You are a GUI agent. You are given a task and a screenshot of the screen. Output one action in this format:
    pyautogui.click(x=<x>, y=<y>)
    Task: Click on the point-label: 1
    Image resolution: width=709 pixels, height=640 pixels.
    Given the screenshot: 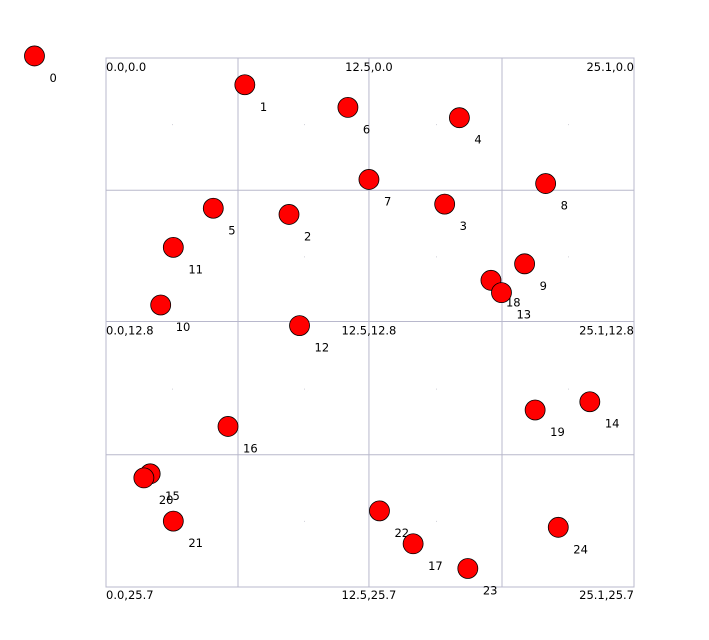 What is the action you would take?
    pyautogui.click(x=263, y=107)
    